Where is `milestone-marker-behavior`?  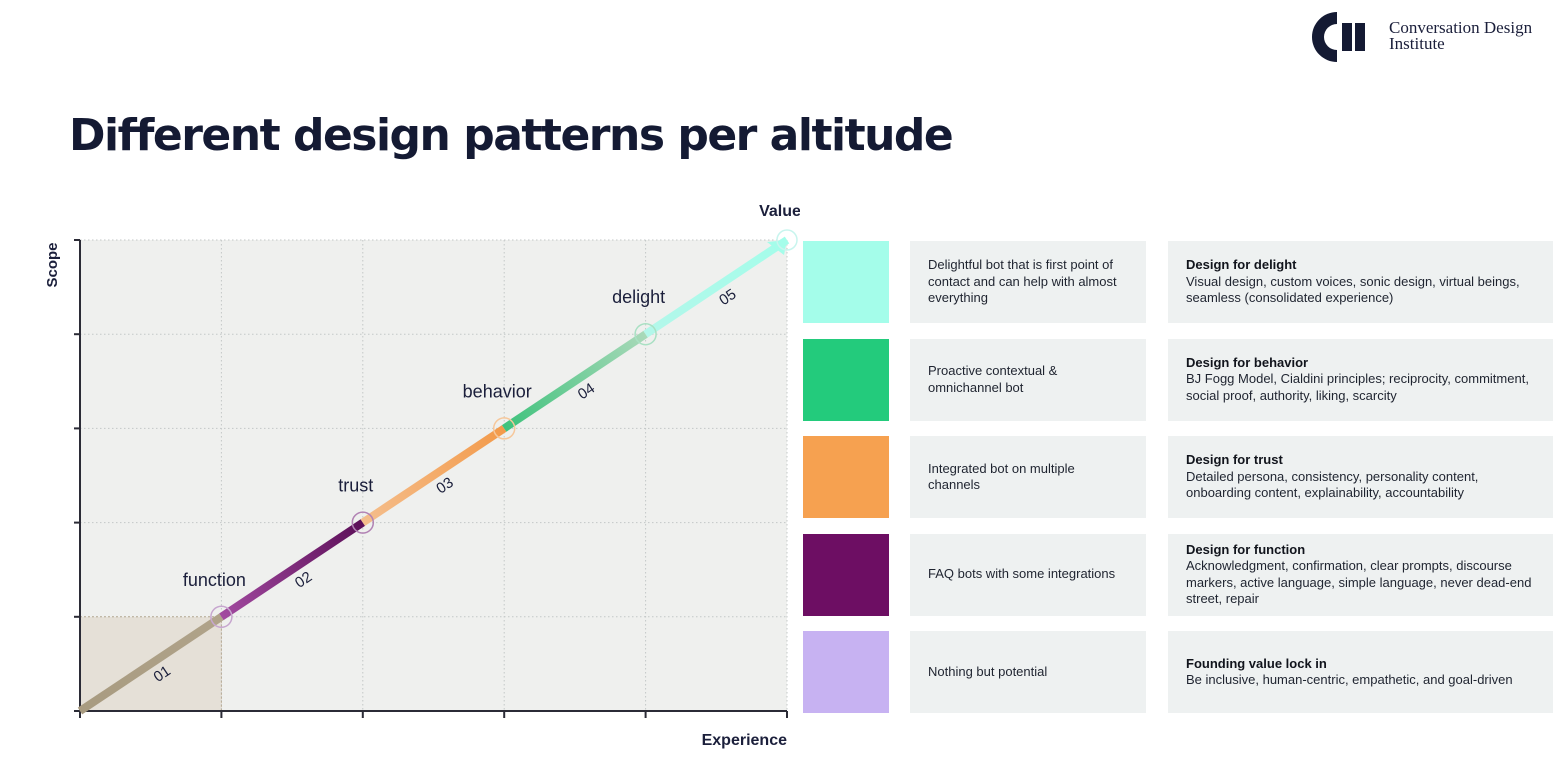
milestone-marker-behavior is located at coordinates (504, 428).